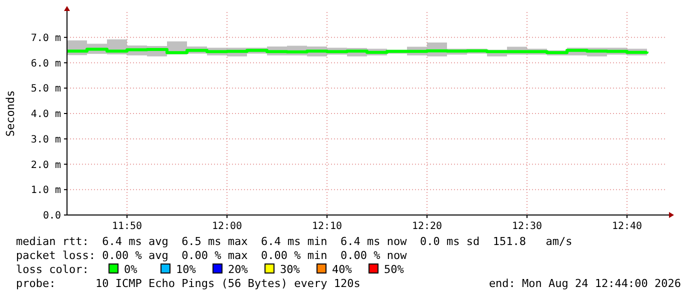 This screenshot has height=297, width=697. Describe the element at coordinates (45, 165) in the screenshot. I see `y-tick-label: 2.0 m` at that location.